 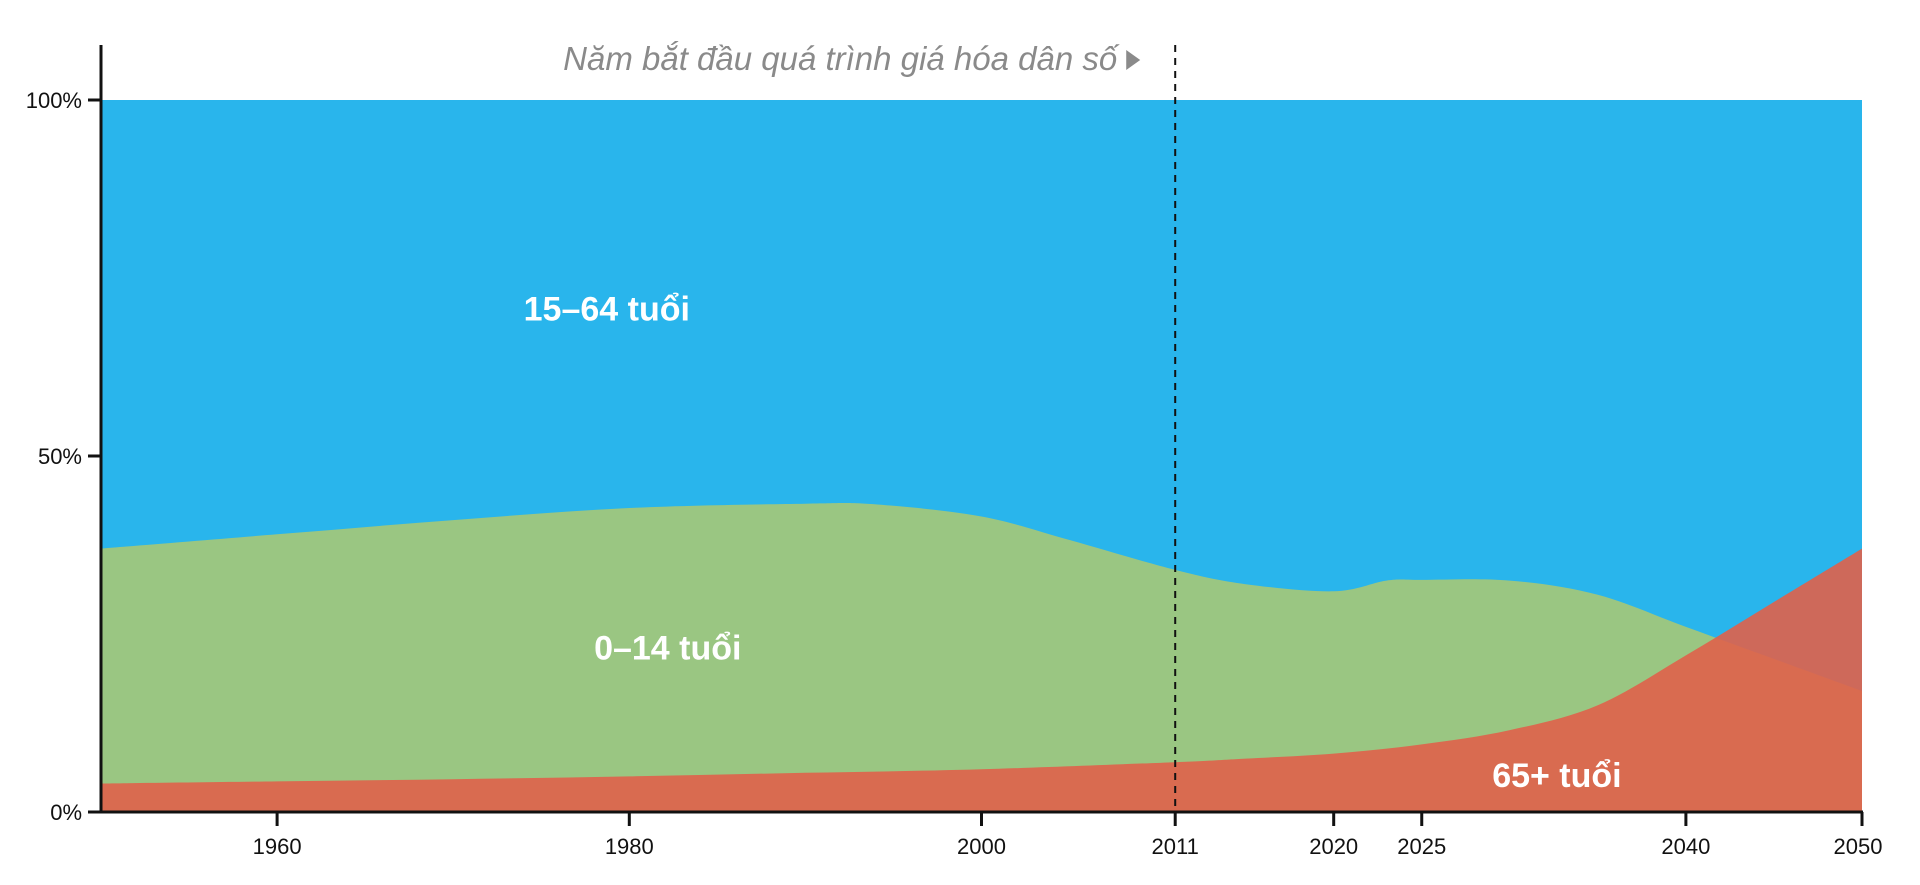 I want to click on series-label-65-plus: 65+ tuổi, so click(x=1556, y=776).